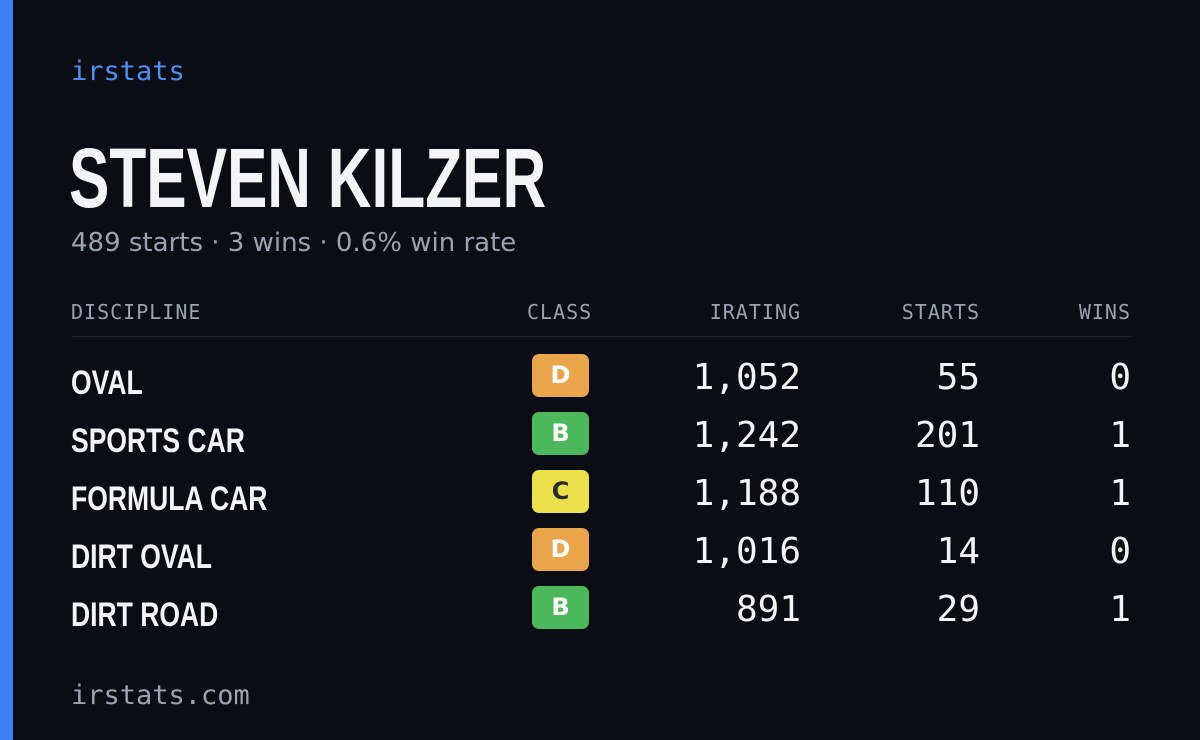 This screenshot has width=1200, height=740. What do you see at coordinates (947, 493) in the screenshot?
I see `starts-value: 110` at bounding box center [947, 493].